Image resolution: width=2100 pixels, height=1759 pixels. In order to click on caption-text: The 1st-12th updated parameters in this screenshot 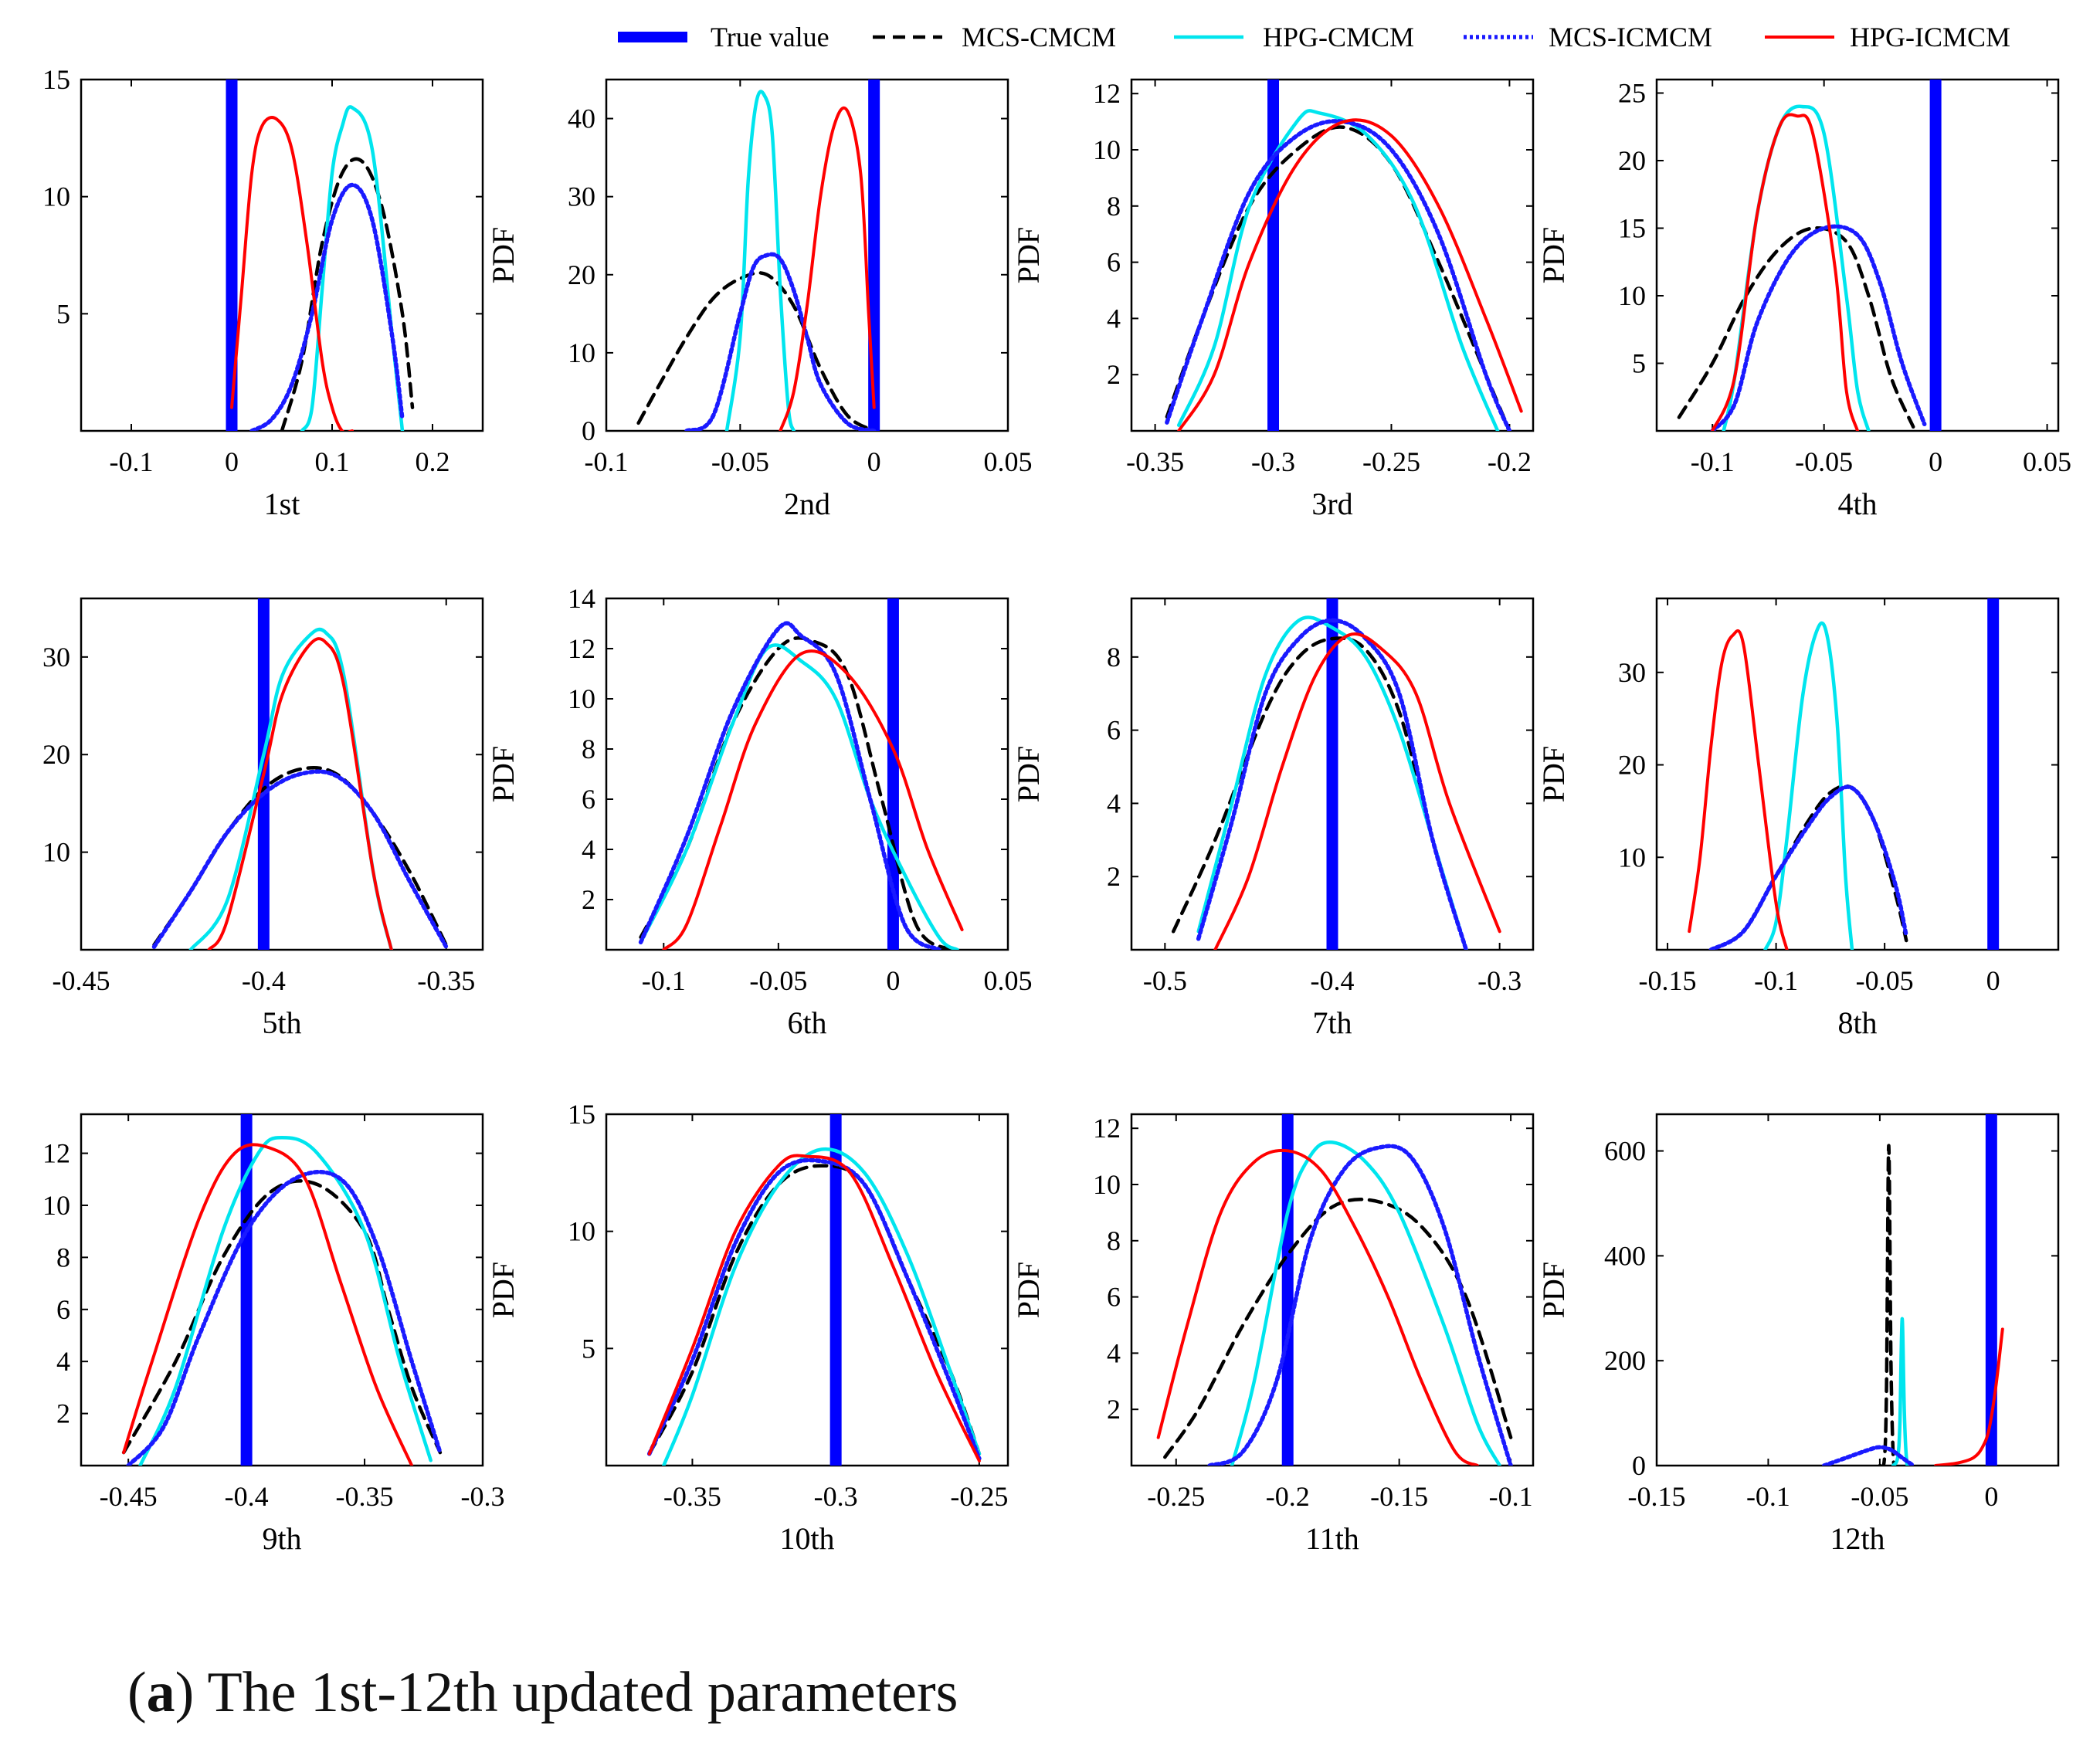, I will do `click(576, 1692)`.